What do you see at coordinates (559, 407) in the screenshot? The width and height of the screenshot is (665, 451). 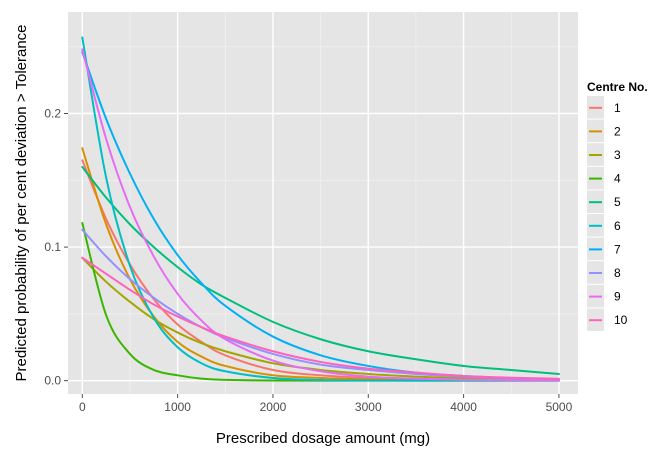 I see `x-tick-label: 5000` at bounding box center [559, 407].